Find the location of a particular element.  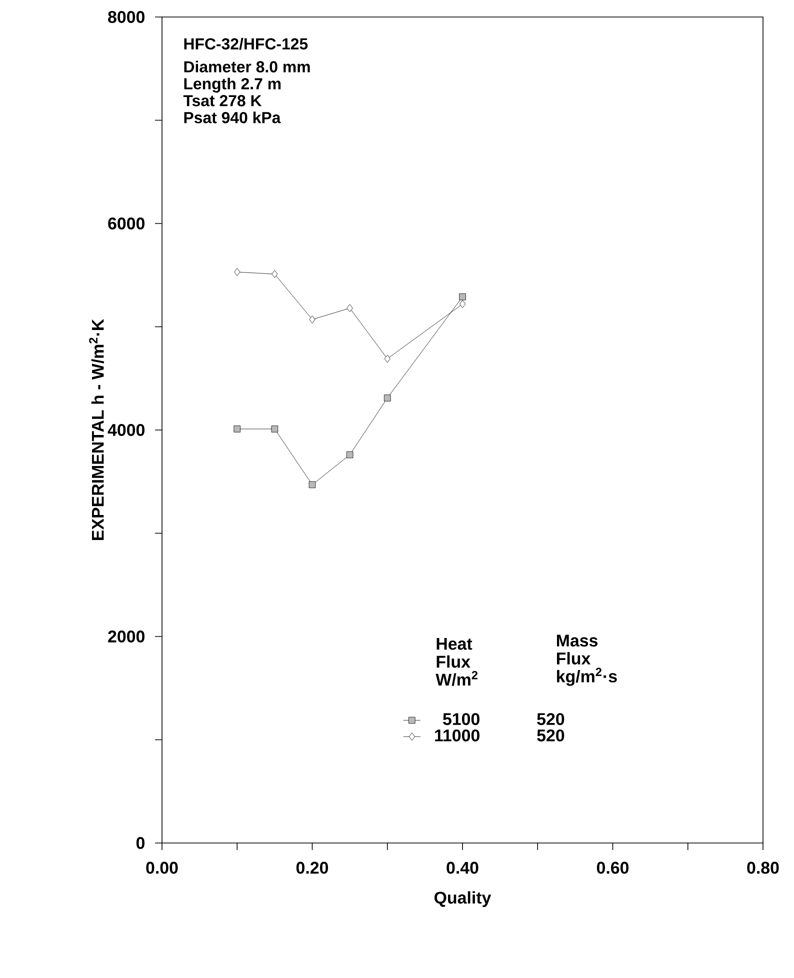

y-tick-label: 2000 is located at coordinates (126, 636).